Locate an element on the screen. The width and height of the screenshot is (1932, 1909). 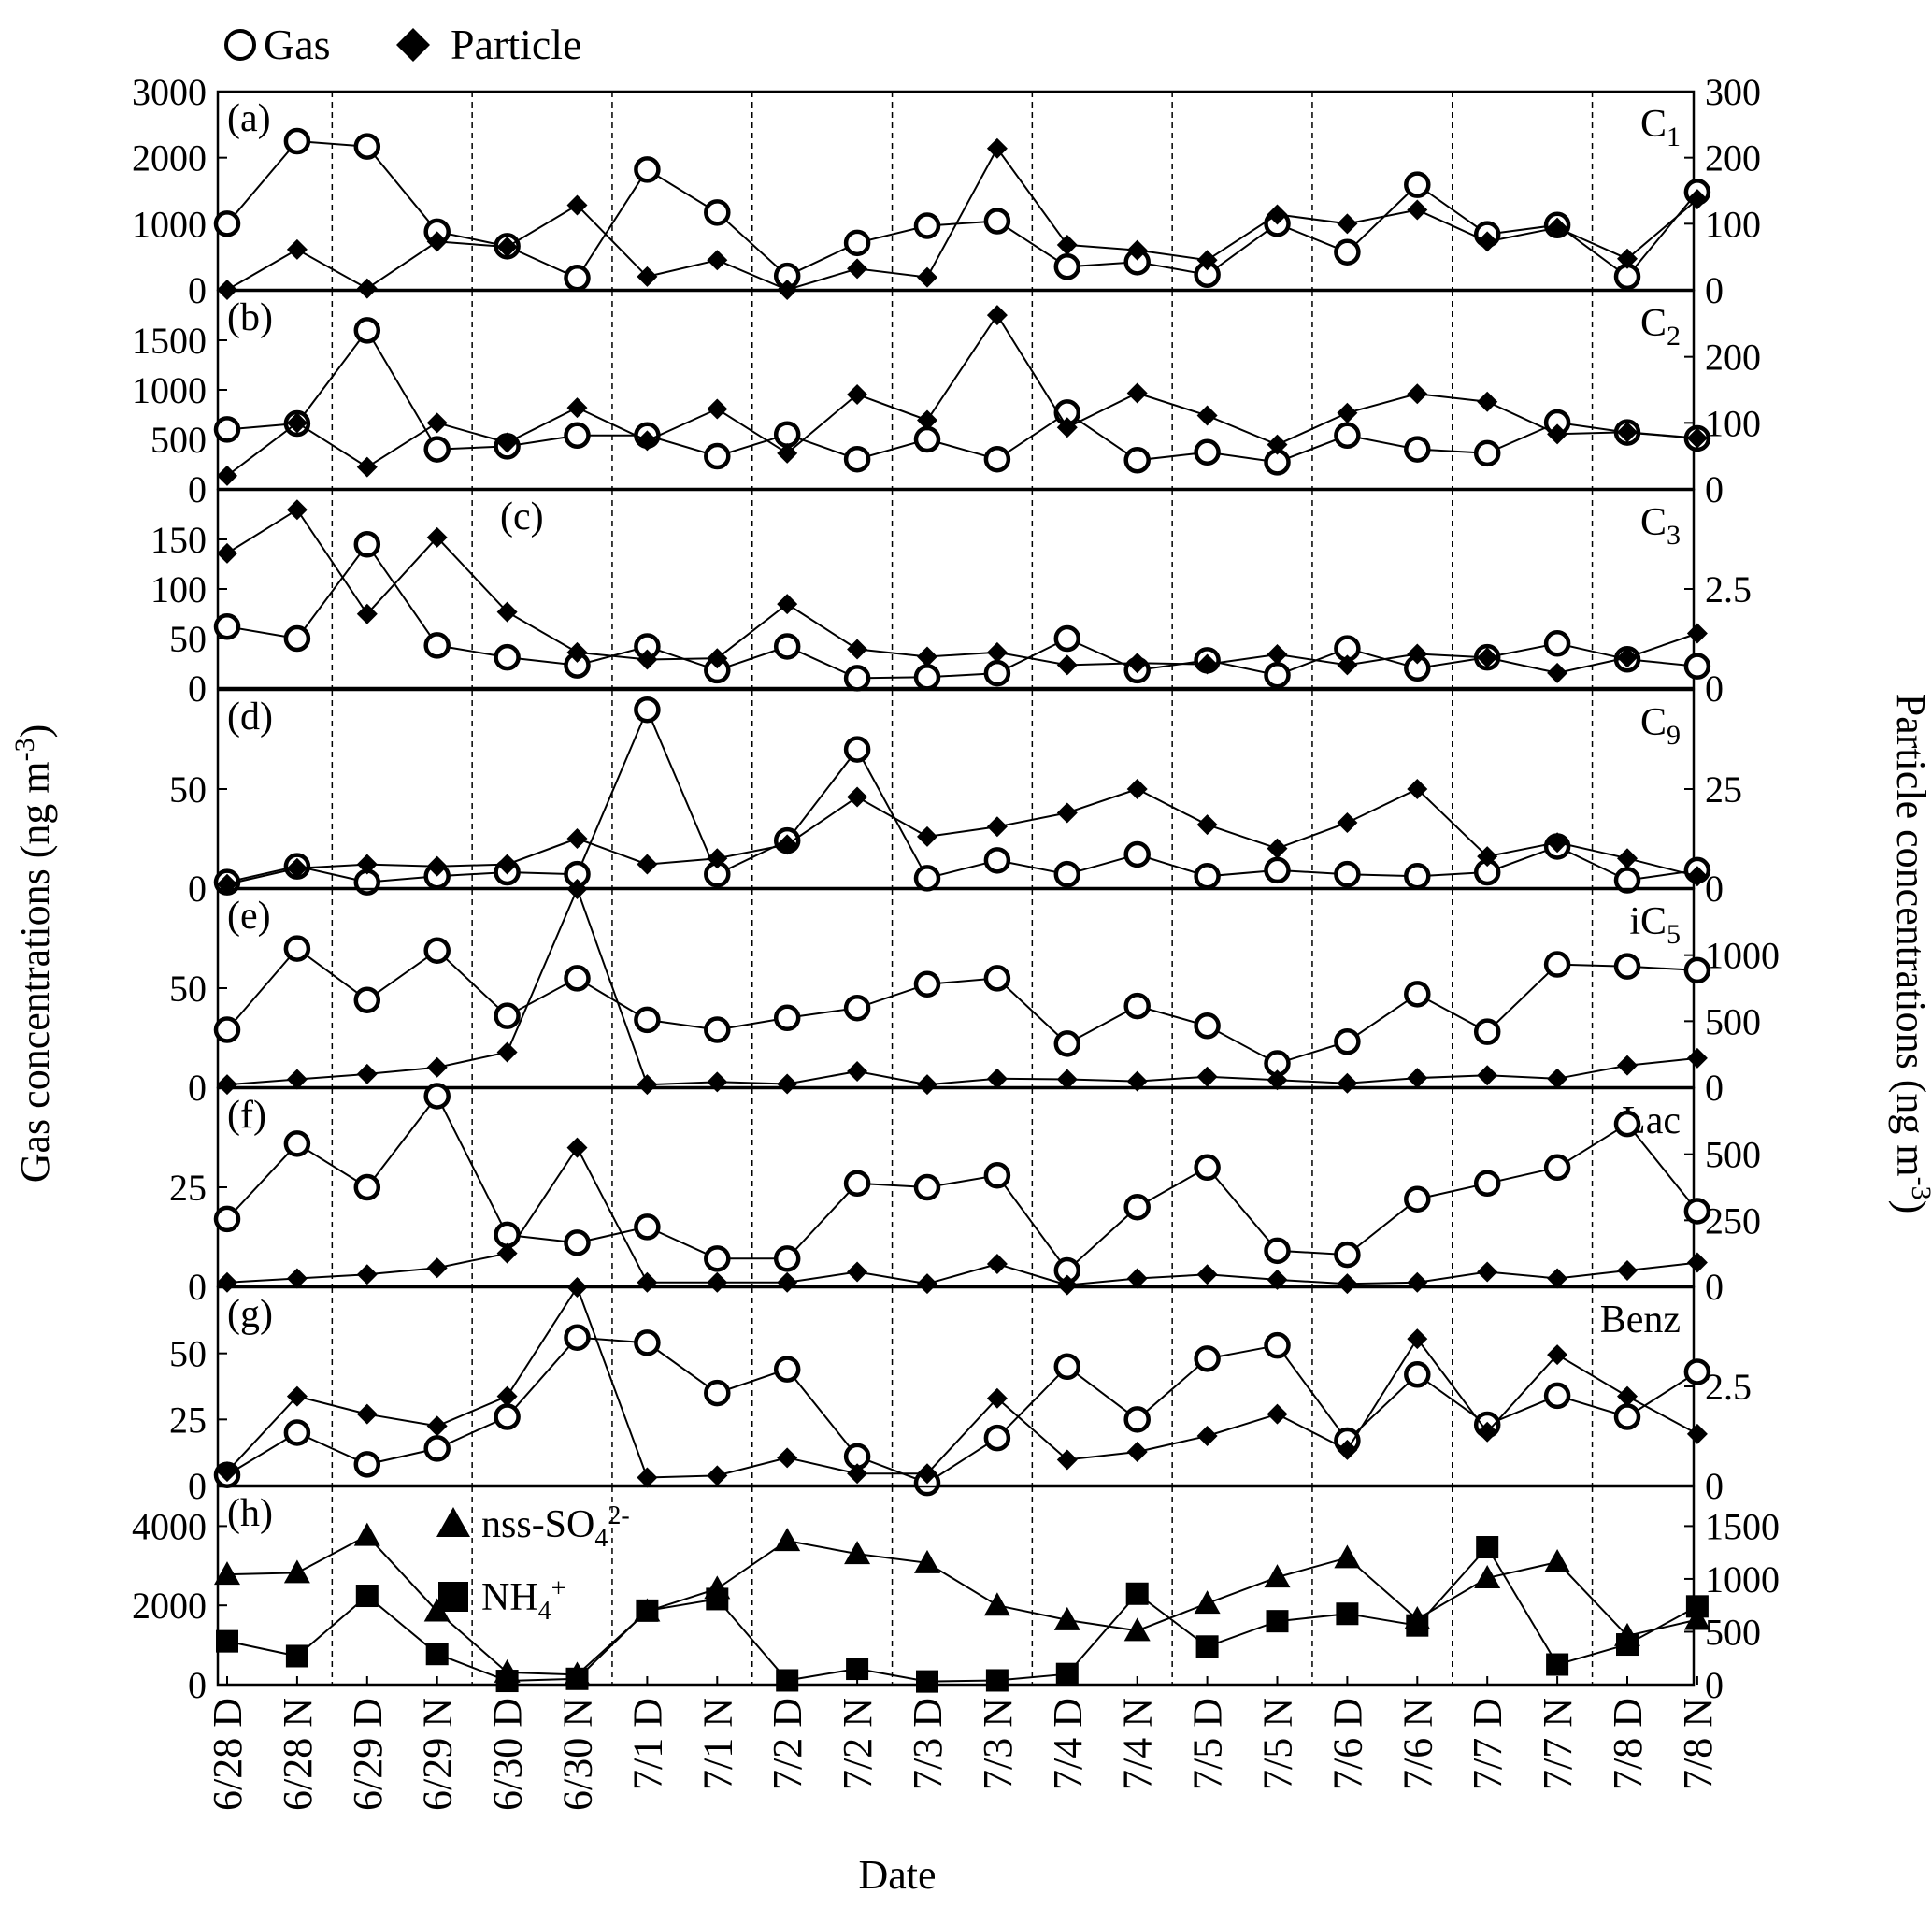
x-tick-label-19: 7/7 N is located at coordinates (1558, 1744).